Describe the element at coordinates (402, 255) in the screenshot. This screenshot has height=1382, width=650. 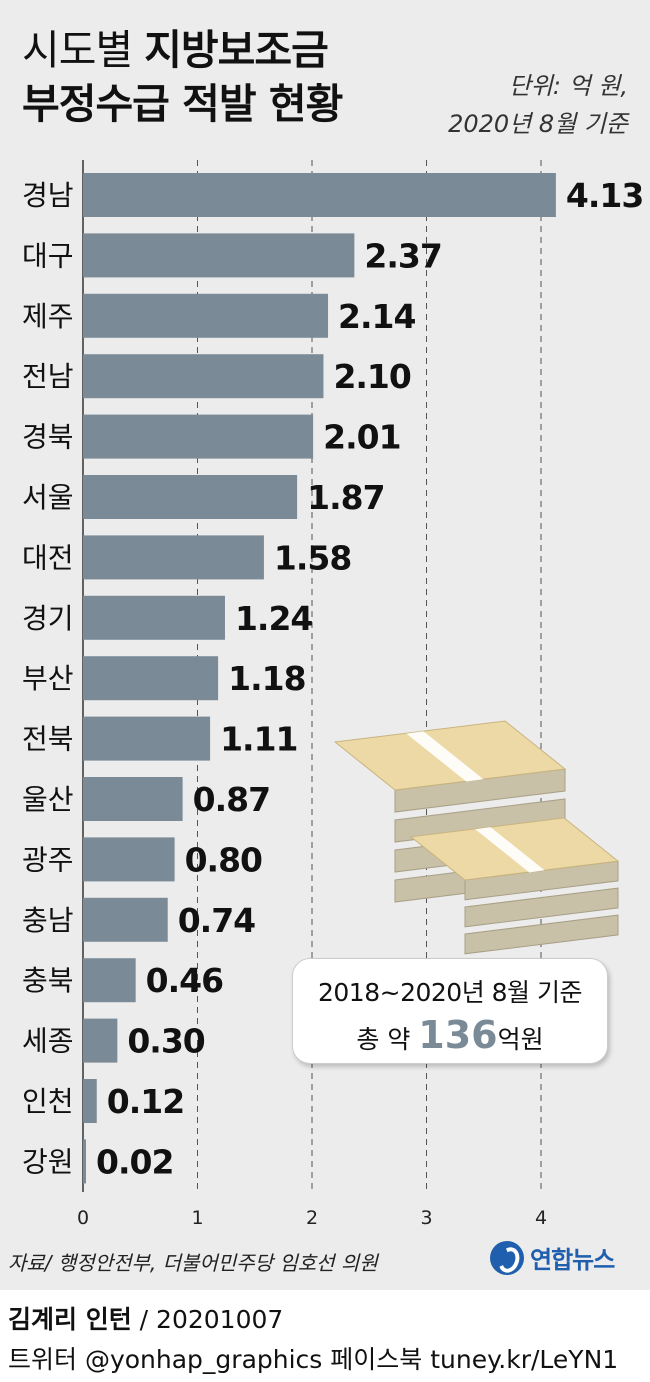
I see `value-label: 2.37` at that location.